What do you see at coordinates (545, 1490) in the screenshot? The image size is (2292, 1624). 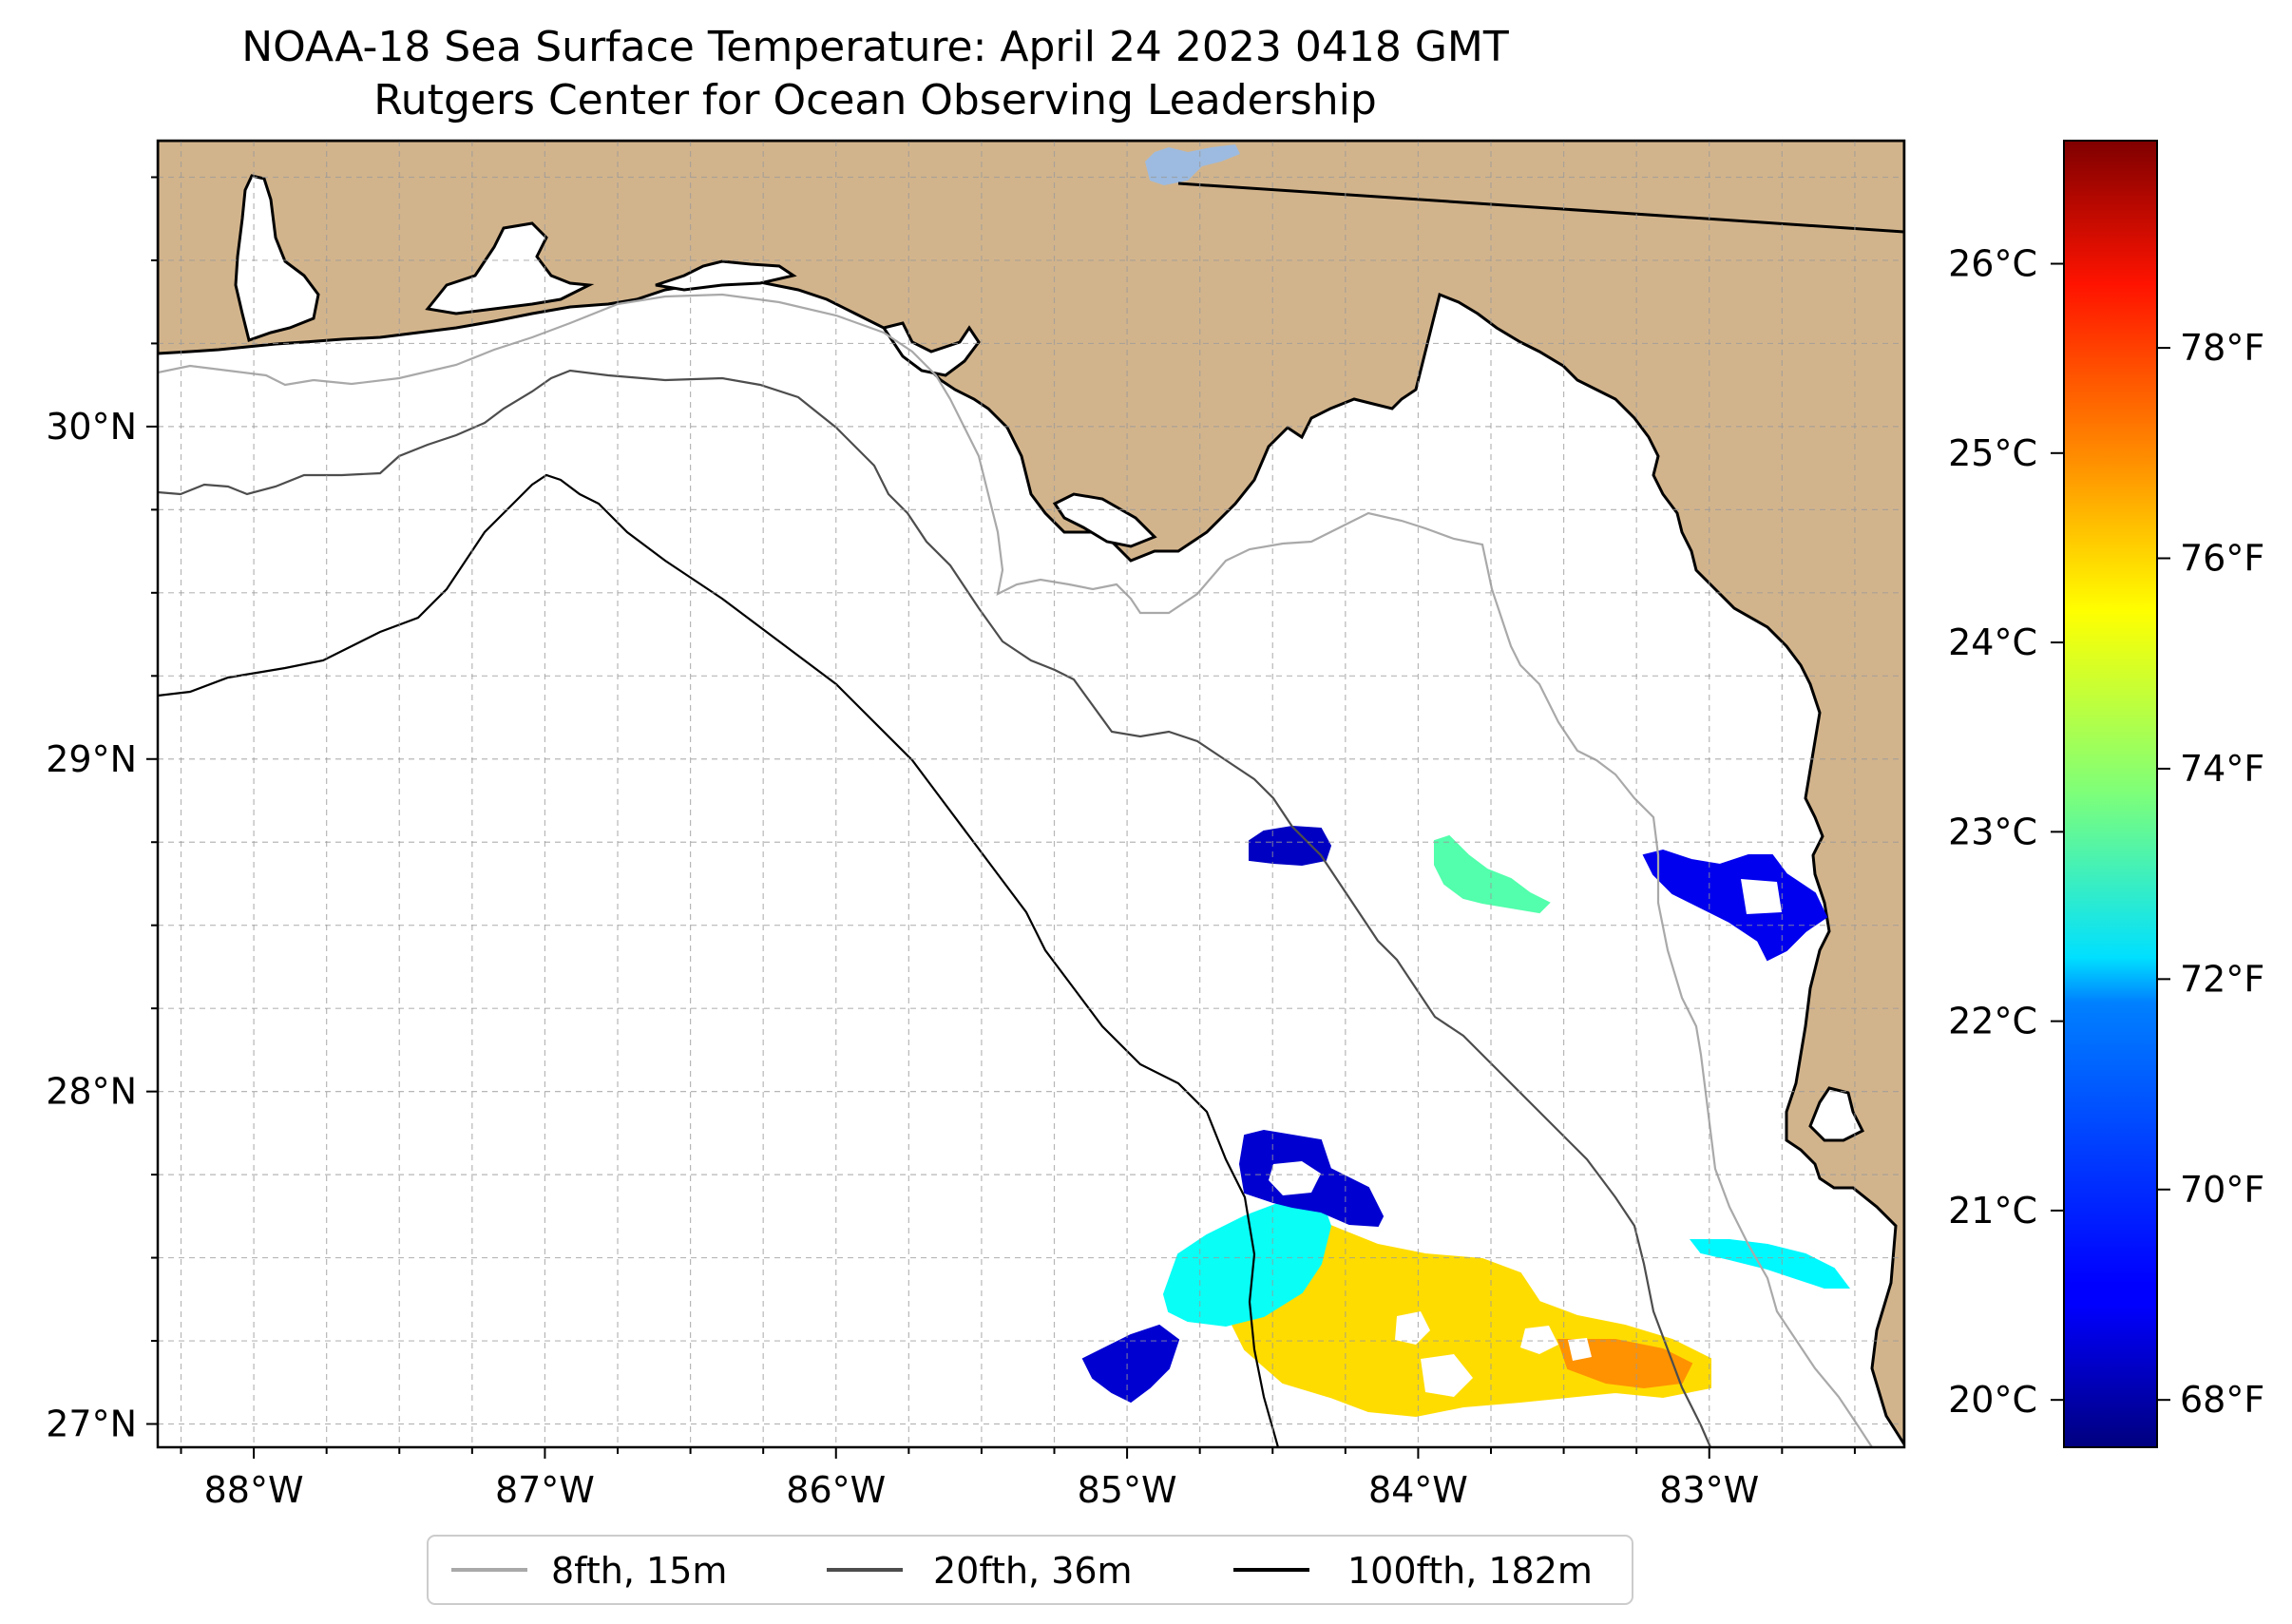 I see `lon-tick-label: 87°W` at bounding box center [545, 1490].